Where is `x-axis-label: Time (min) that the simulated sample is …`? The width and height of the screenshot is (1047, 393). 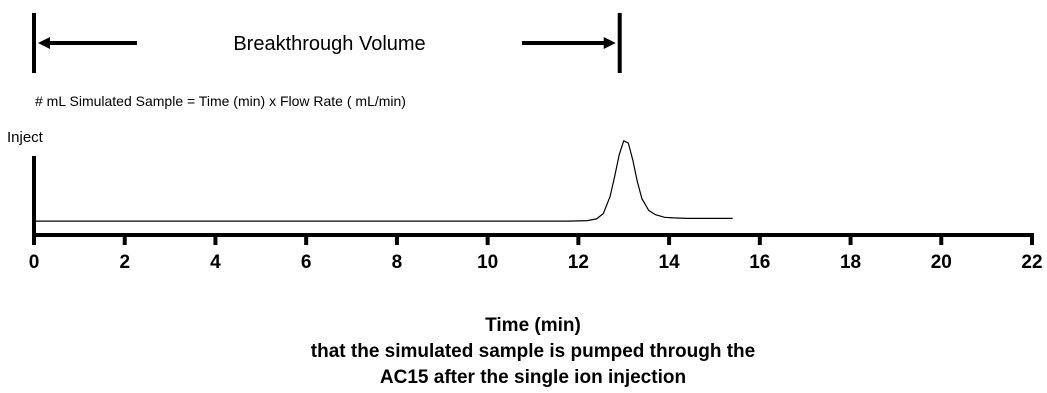 x-axis-label: Time (min) that the simulated sample is … is located at coordinates (533, 351).